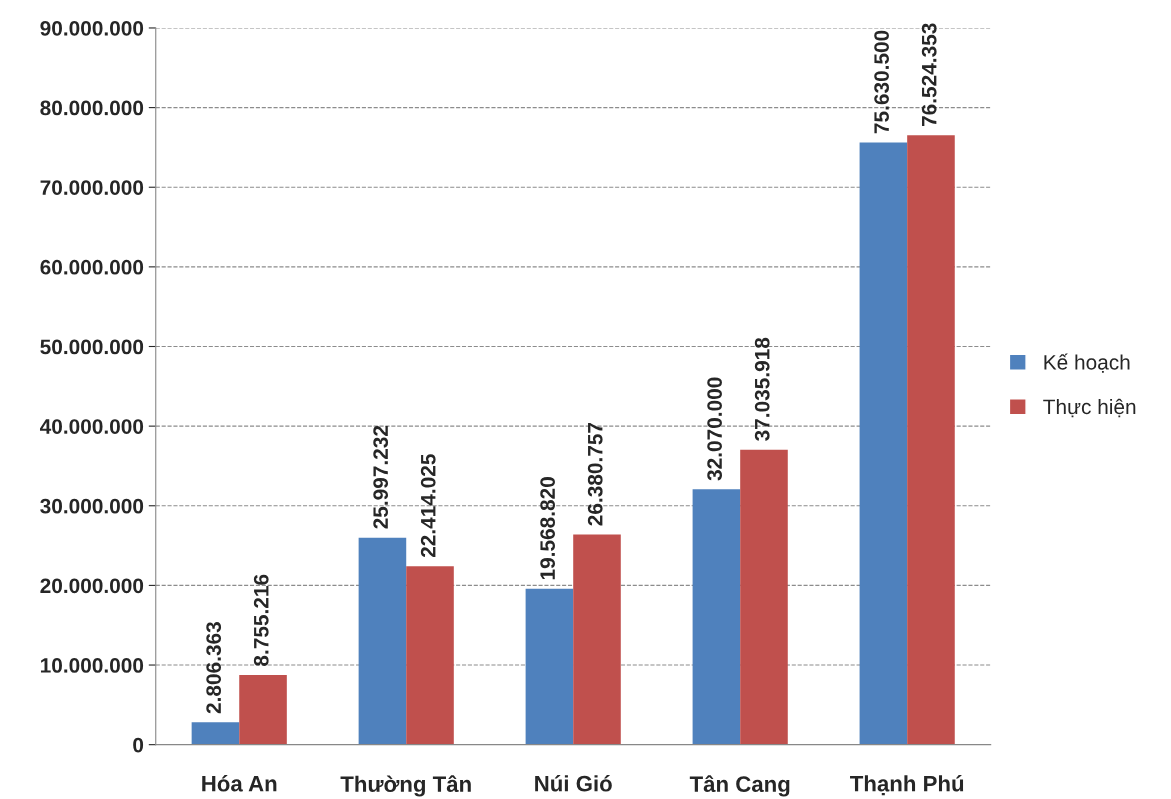  Describe the element at coordinates (1089, 408) in the screenshot. I see `legend-label: Thực hiện` at that location.